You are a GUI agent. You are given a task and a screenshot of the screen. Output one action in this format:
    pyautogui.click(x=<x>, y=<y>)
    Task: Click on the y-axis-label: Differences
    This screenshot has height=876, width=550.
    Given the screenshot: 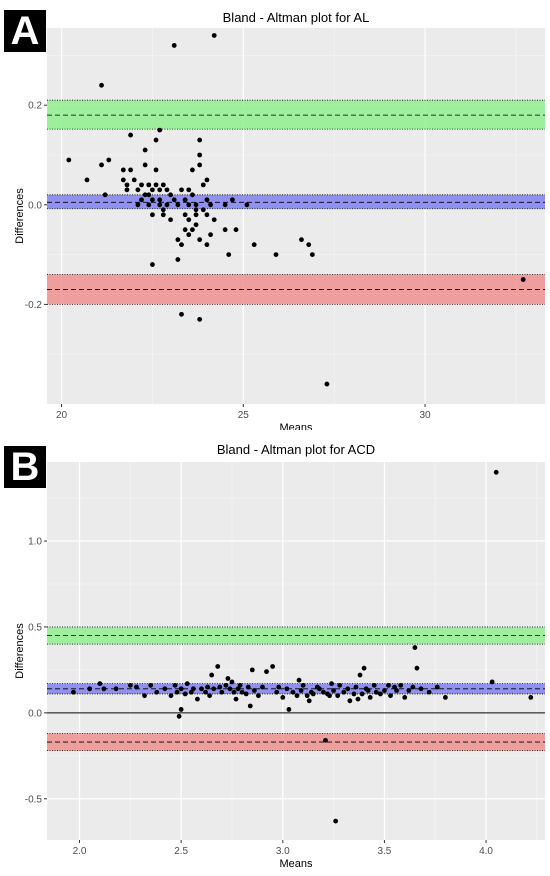 What is the action you would take?
    pyautogui.click(x=20, y=651)
    